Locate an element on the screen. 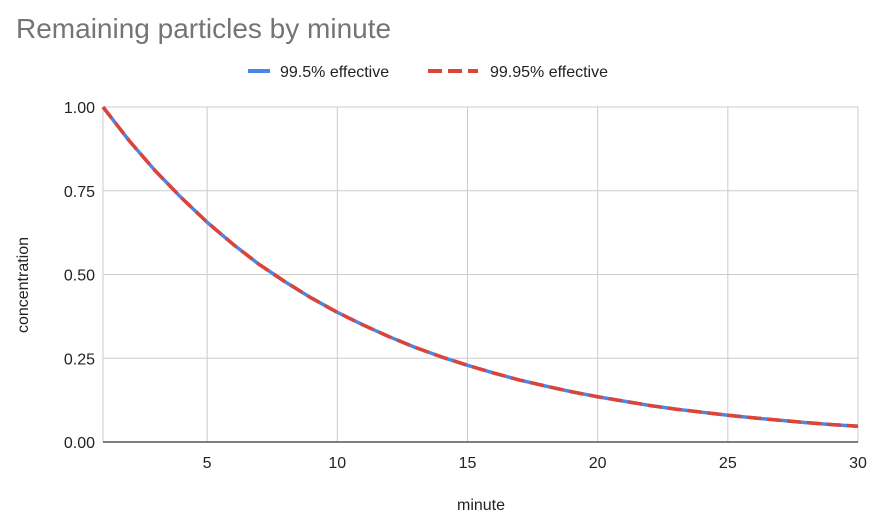 The height and width of the screenshot is (524, 878). legend-item-series-1: 99.5% effective is located at coordinates (318, 72).